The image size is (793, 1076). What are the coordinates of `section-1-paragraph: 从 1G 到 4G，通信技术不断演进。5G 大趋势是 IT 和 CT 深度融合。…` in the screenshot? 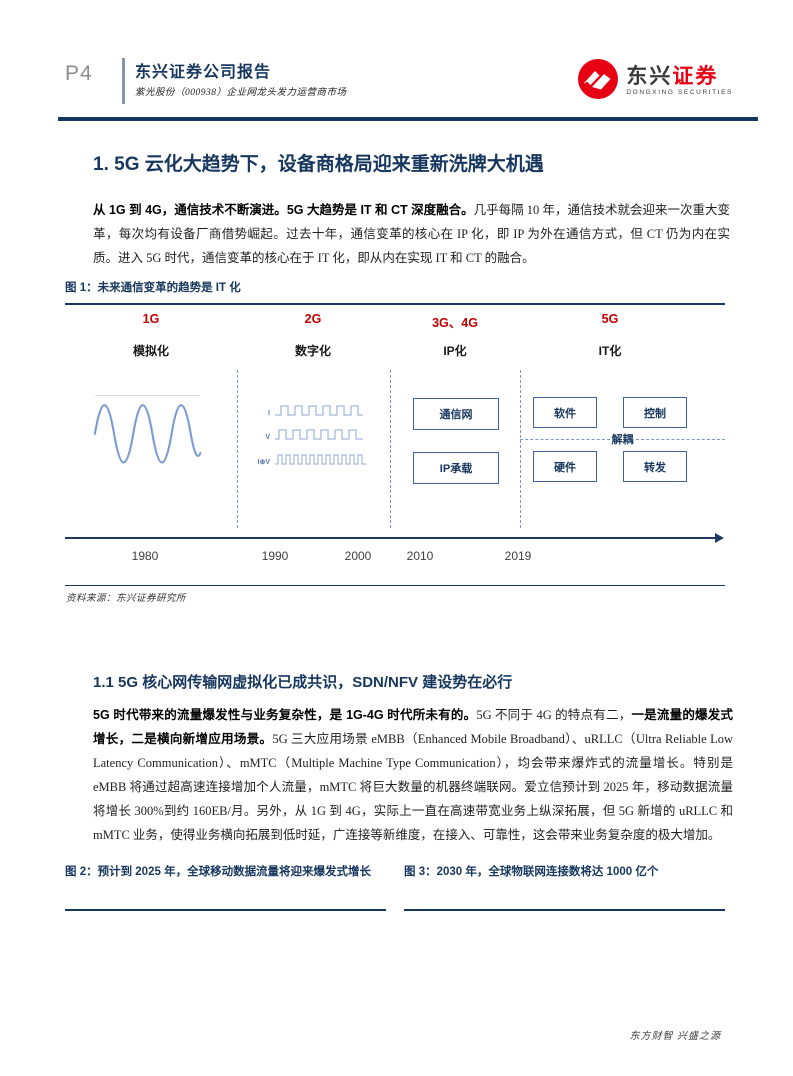 It's located at (411, 234).